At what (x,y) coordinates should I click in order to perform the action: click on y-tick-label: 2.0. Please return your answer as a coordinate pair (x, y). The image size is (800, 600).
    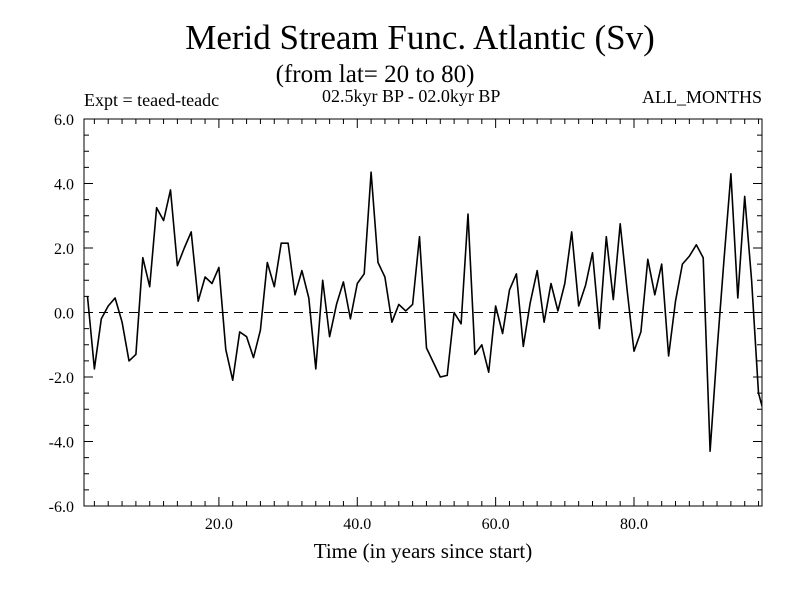
    Looking at the image, I should click on (64, 249).